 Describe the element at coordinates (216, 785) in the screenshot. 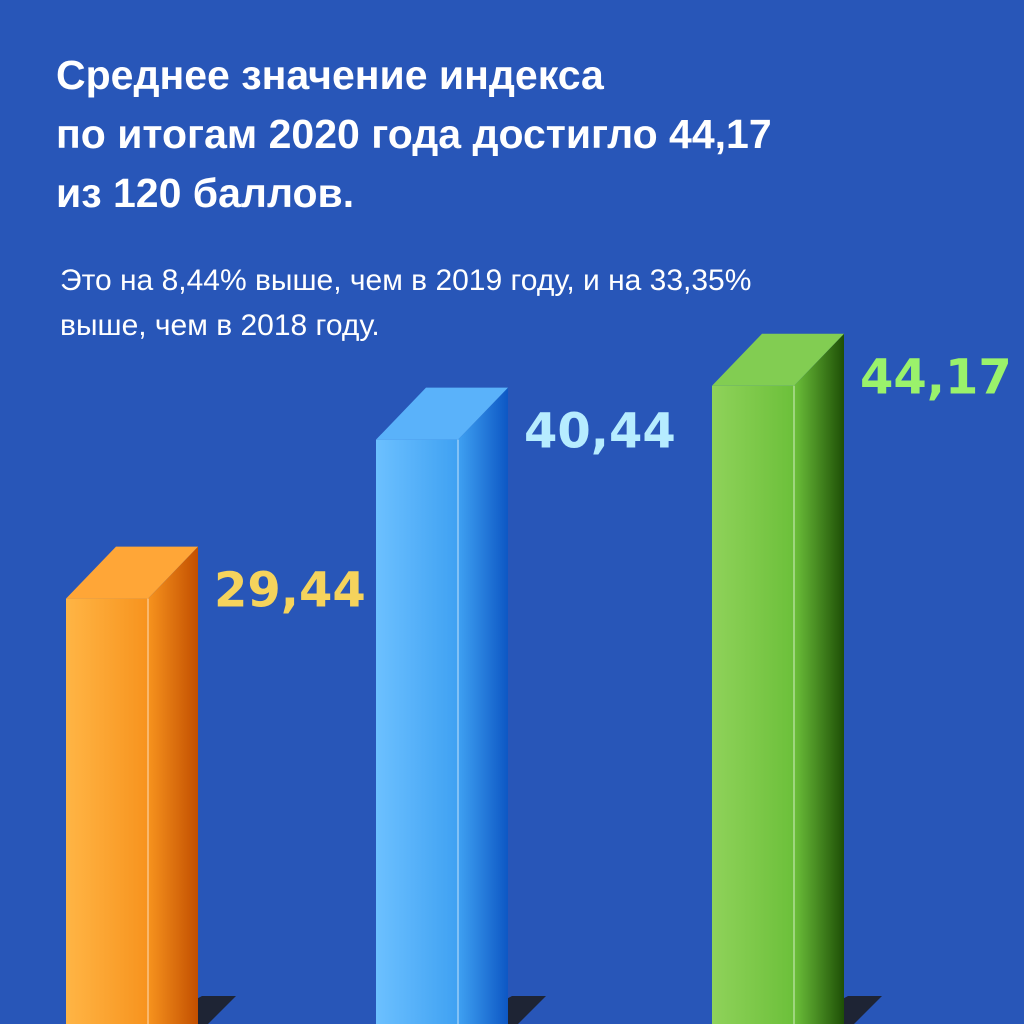

I see `bar-0: 29,44` at that location.